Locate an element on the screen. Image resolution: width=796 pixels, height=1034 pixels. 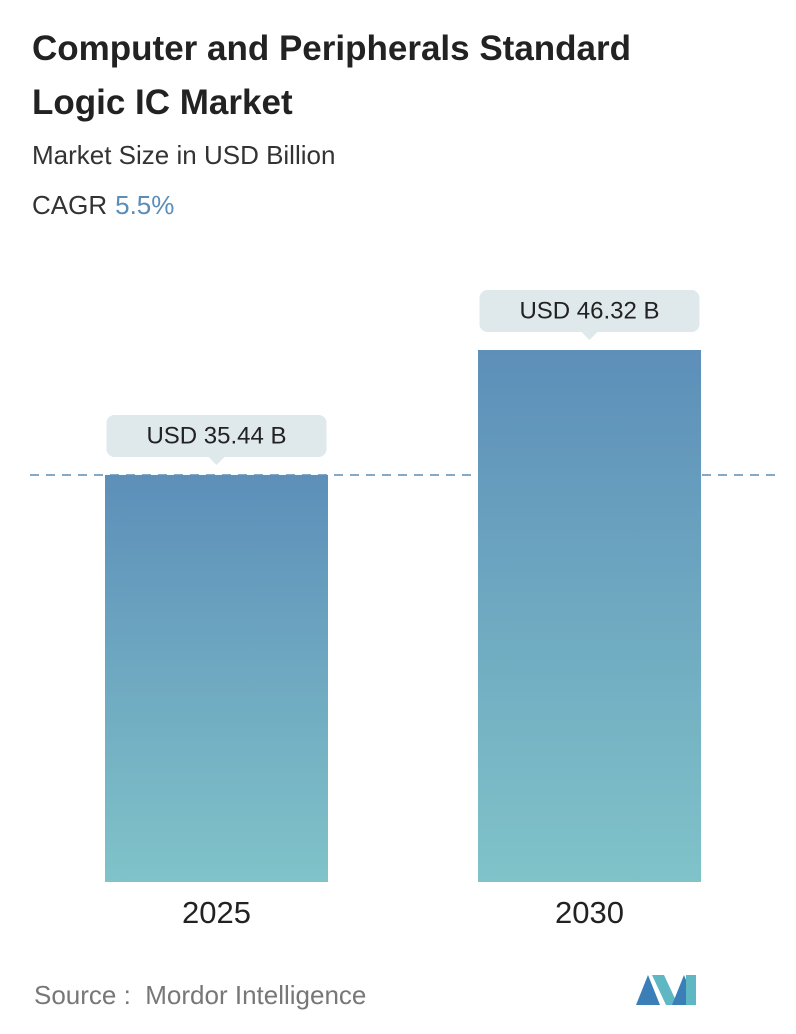
cagr: CAGR 5.5% is located at coordinates (103, 205).